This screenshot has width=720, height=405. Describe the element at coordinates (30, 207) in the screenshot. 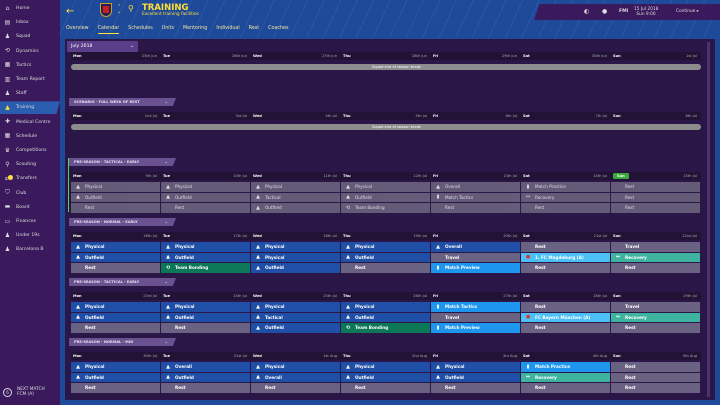

I see `sidebar-item-board: ▬ Board` at that location.